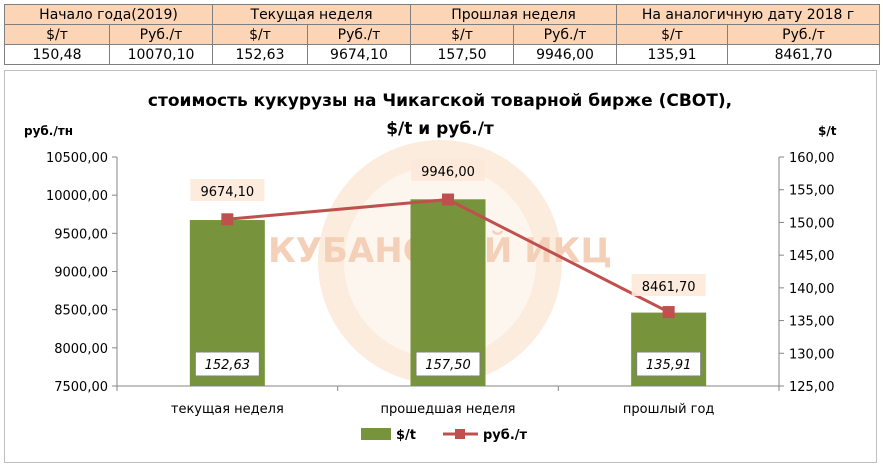 Image resolution: width=883 pixels, height=469 pixels. What do you see at coordinates (669, 287) in the screenshot?
I see `line-value-label: 8461,70` at bounding box center [669, 287].